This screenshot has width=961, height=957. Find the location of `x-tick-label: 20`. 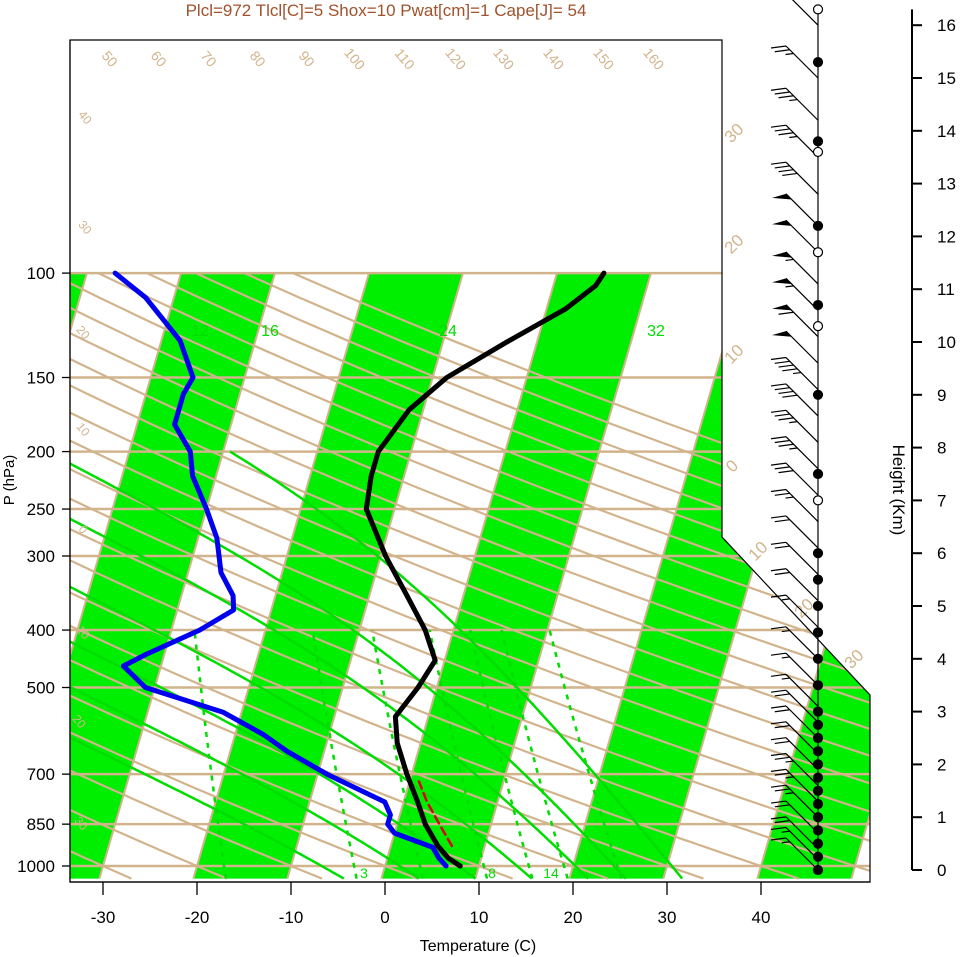

x-tick-label: 20 is located at coordinates (573, 917).